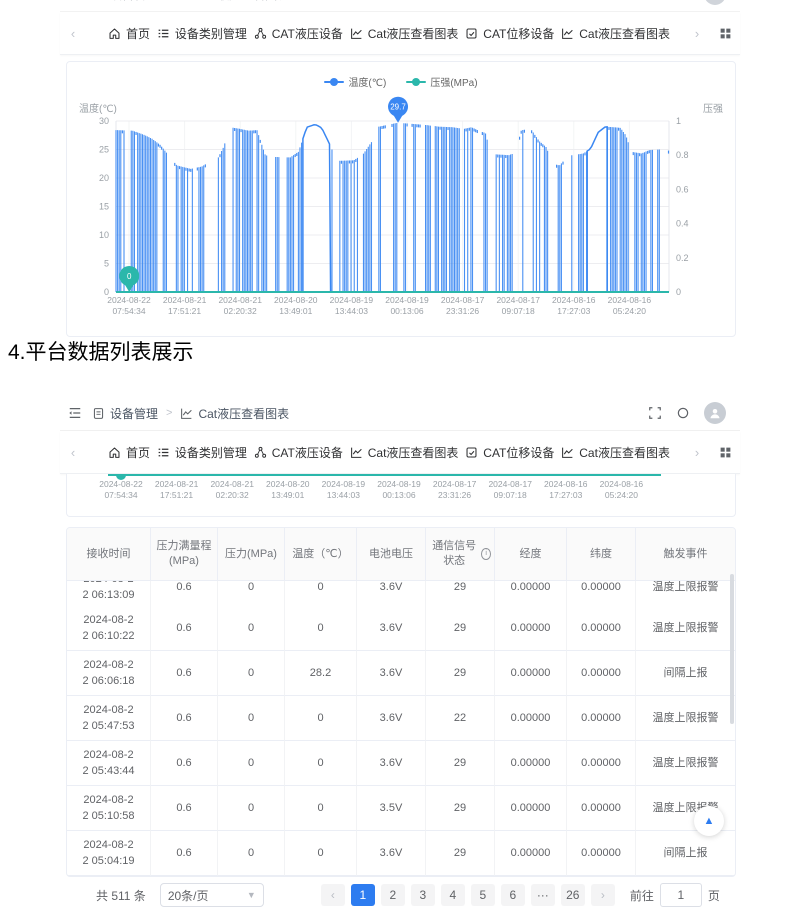 The width and height of the screenshot is (800, 907). What do you see at coordinates (486, 554) in the screenshot?
I see `info-icon: i` at bounding box center [486, 554].